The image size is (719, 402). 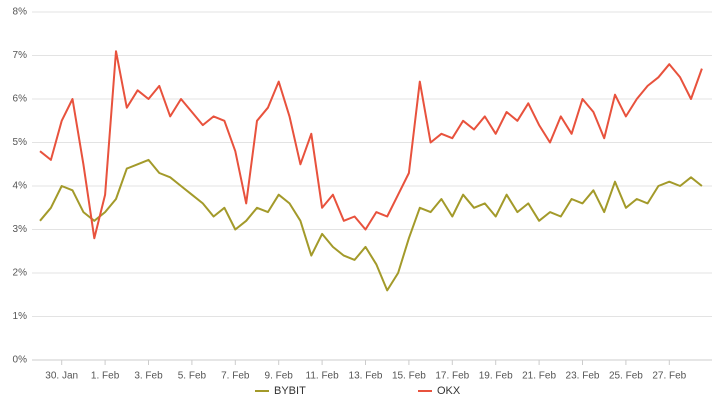 I want to click on y-tick-label: 0%, so click(x=20, y=360).